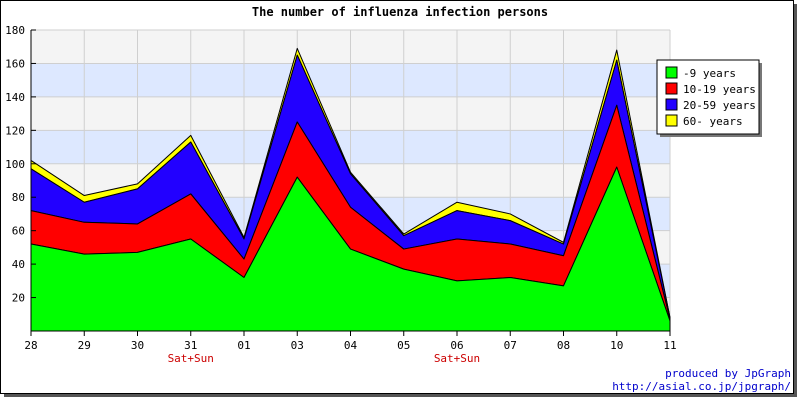 The image size is (800, 405). Describe the element at coordinates (15, 30) in the screenshot. I see `y-tick-label: 180` at that location.